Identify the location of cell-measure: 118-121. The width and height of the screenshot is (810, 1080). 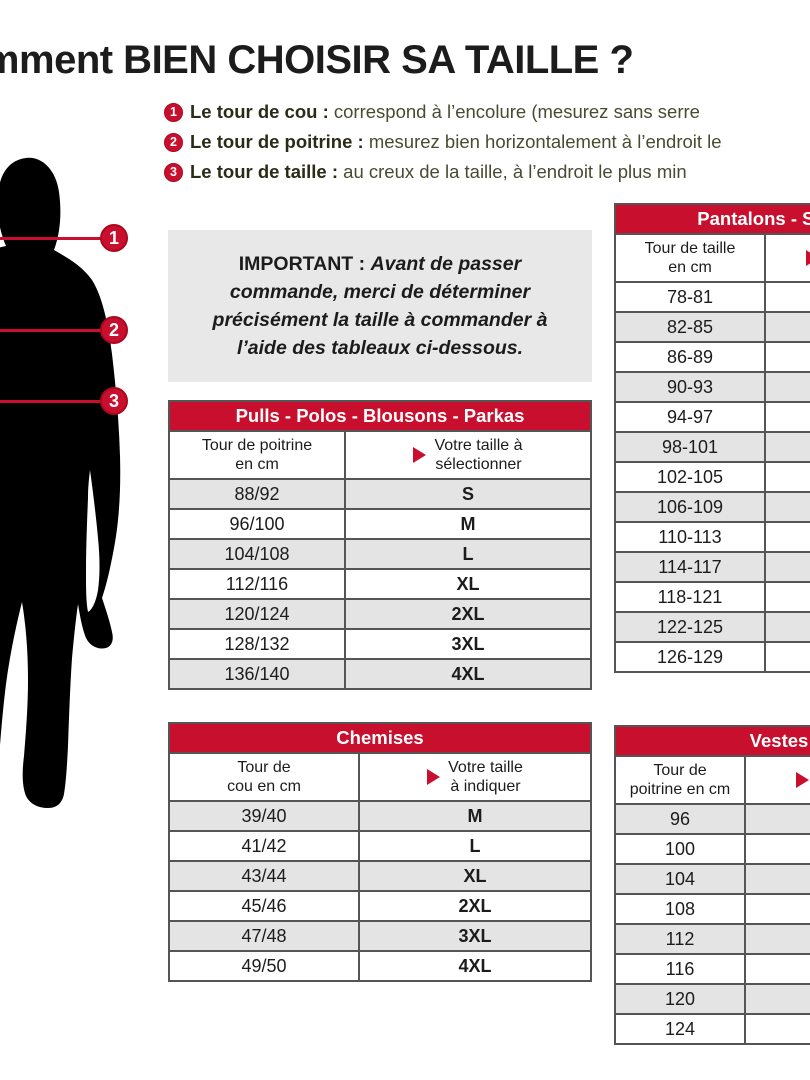
(691, 597).